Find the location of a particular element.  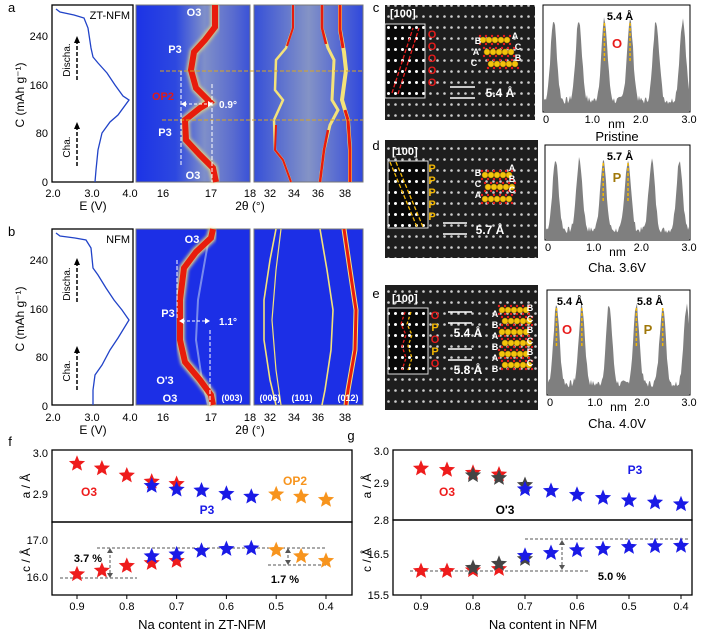

x-axis-label: E (V) is located at coordinates (92, 430).